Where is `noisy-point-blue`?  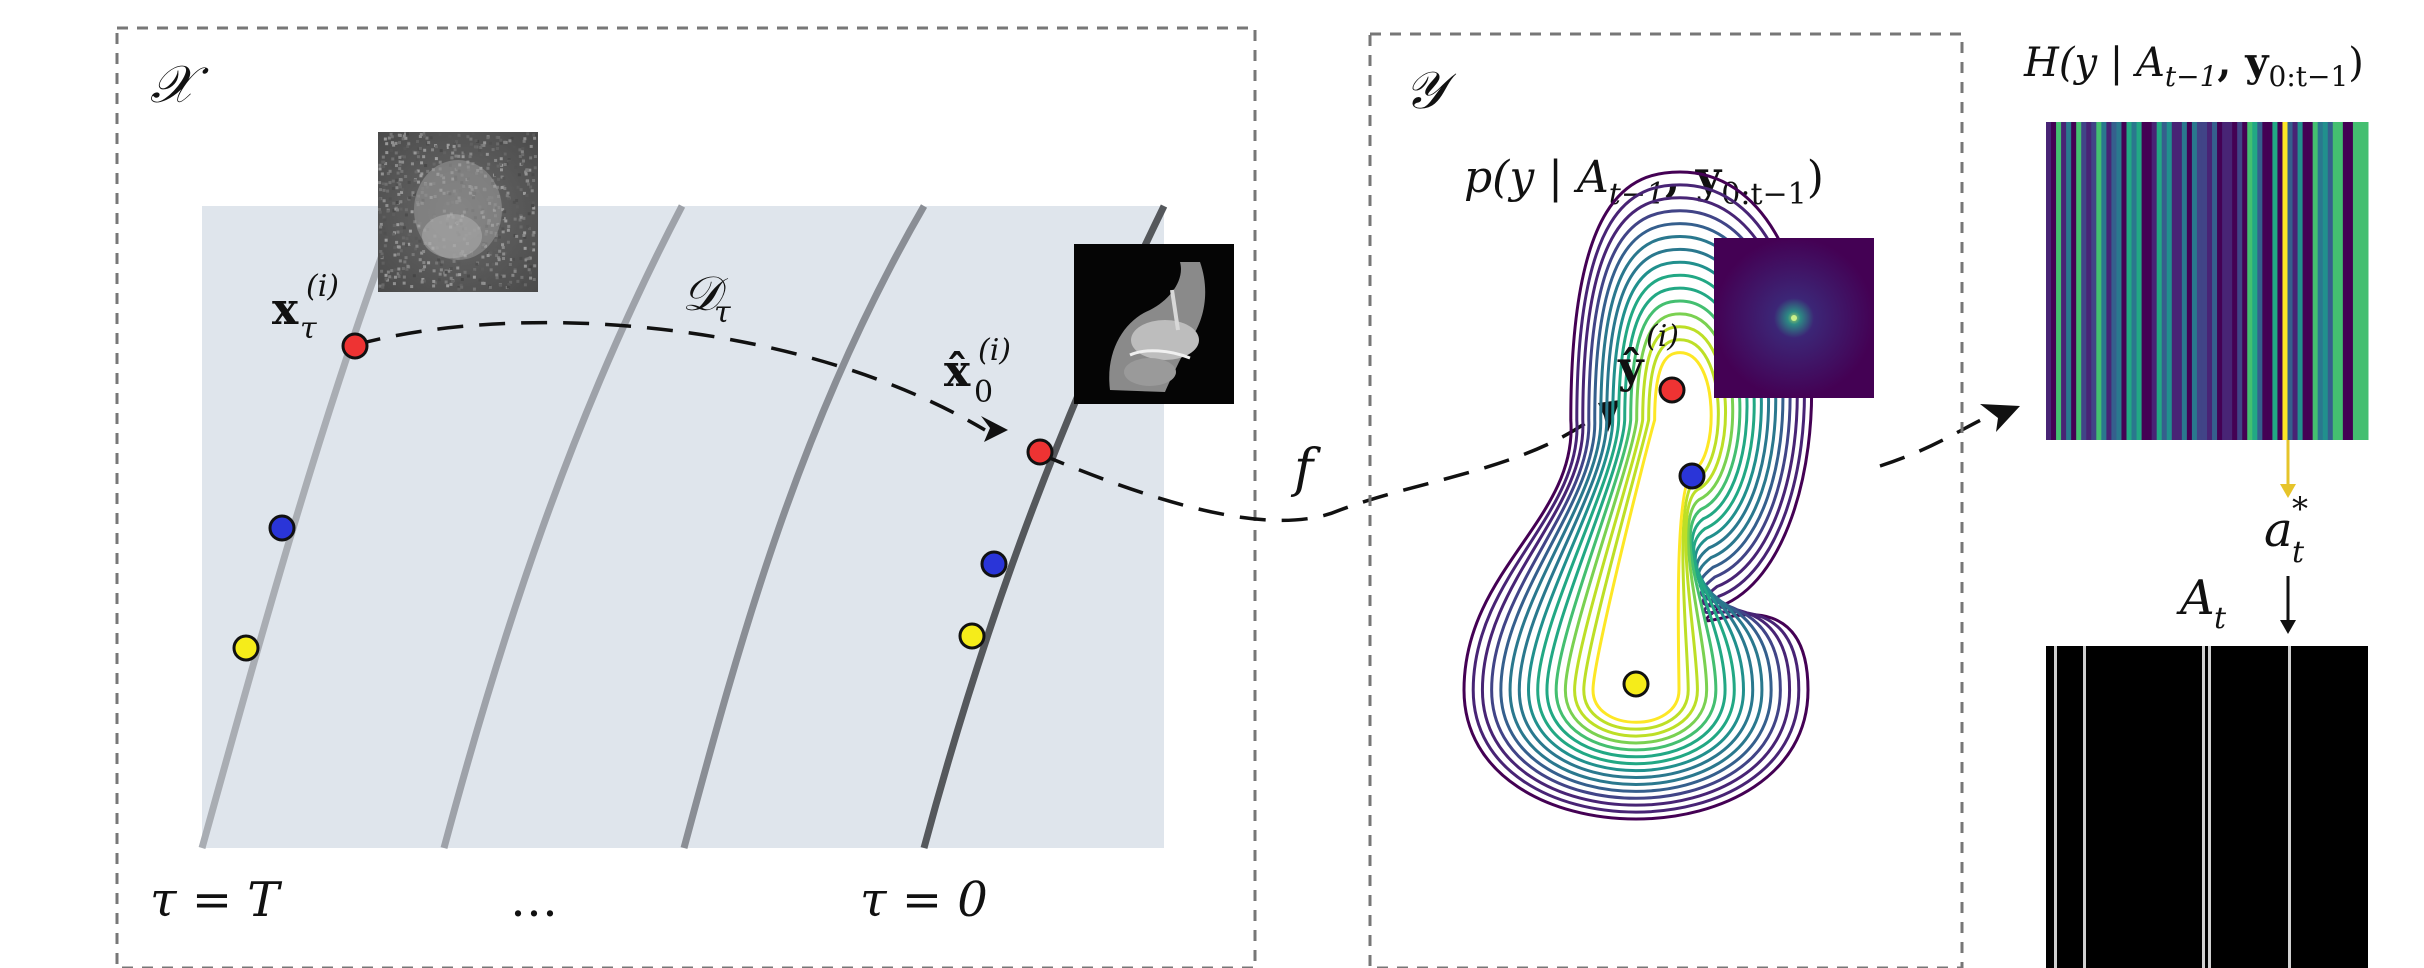
noisy-point-blue is located at coordinates (282, 528).